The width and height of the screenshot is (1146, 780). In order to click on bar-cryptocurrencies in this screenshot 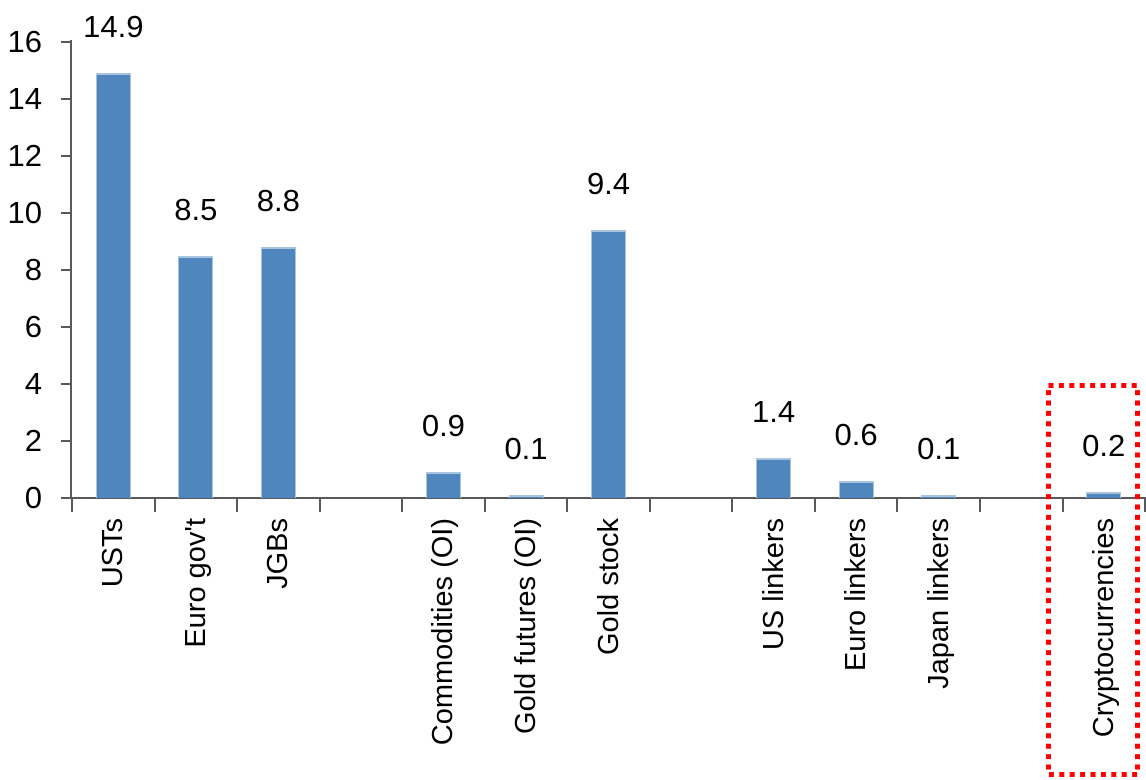, I will do `click(1104, 495)`.